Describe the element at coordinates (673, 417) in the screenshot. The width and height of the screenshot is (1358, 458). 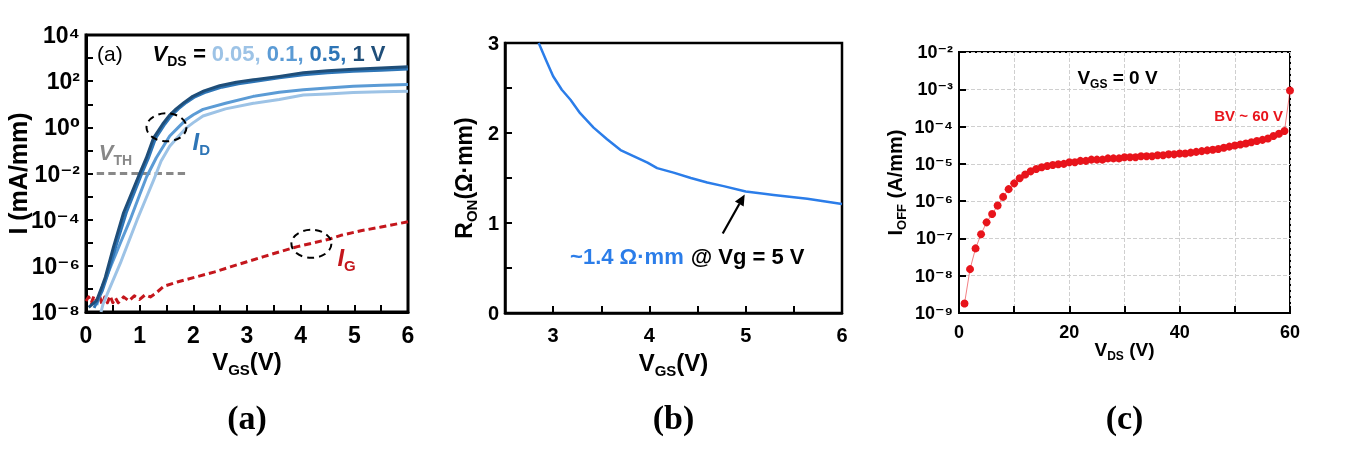
I see `text: (b)` at that location.